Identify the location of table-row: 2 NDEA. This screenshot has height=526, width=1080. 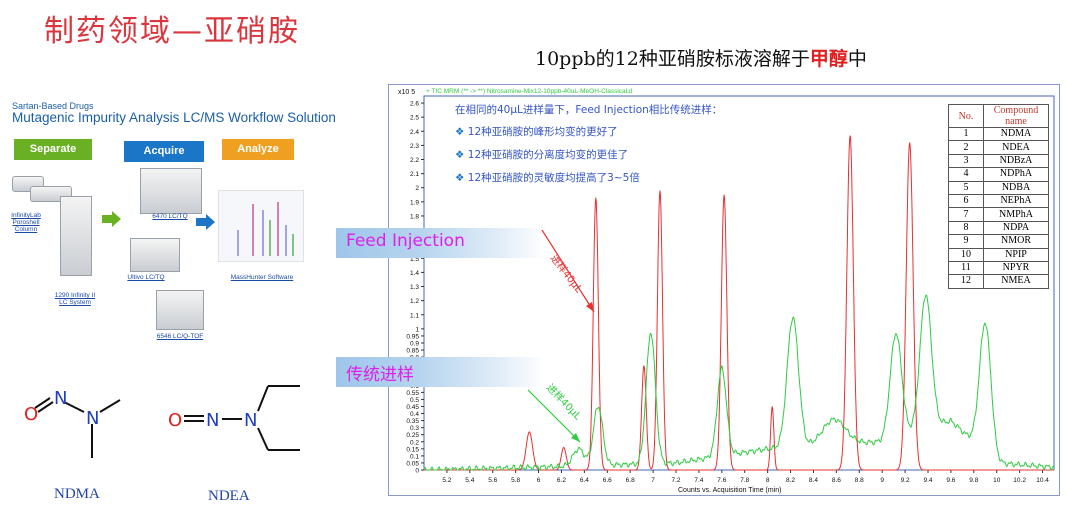
(998, 147).